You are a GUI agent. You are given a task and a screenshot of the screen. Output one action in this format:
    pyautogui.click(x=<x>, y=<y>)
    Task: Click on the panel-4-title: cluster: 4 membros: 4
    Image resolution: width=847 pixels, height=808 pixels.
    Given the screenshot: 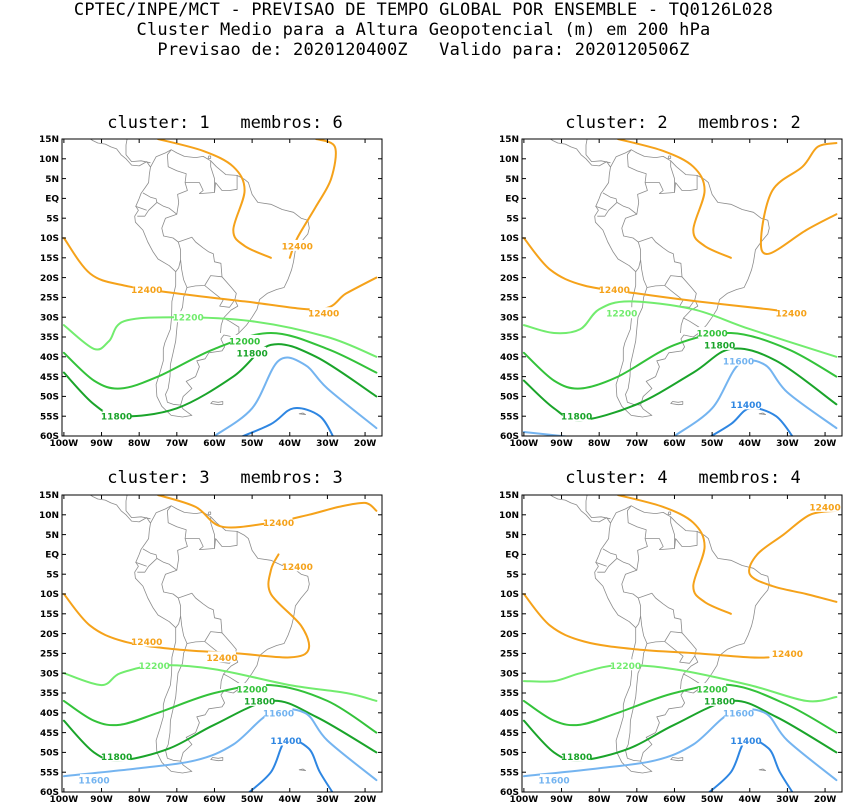 What is the action you would take?
    pyautogui.click(x=683, y=478)
    